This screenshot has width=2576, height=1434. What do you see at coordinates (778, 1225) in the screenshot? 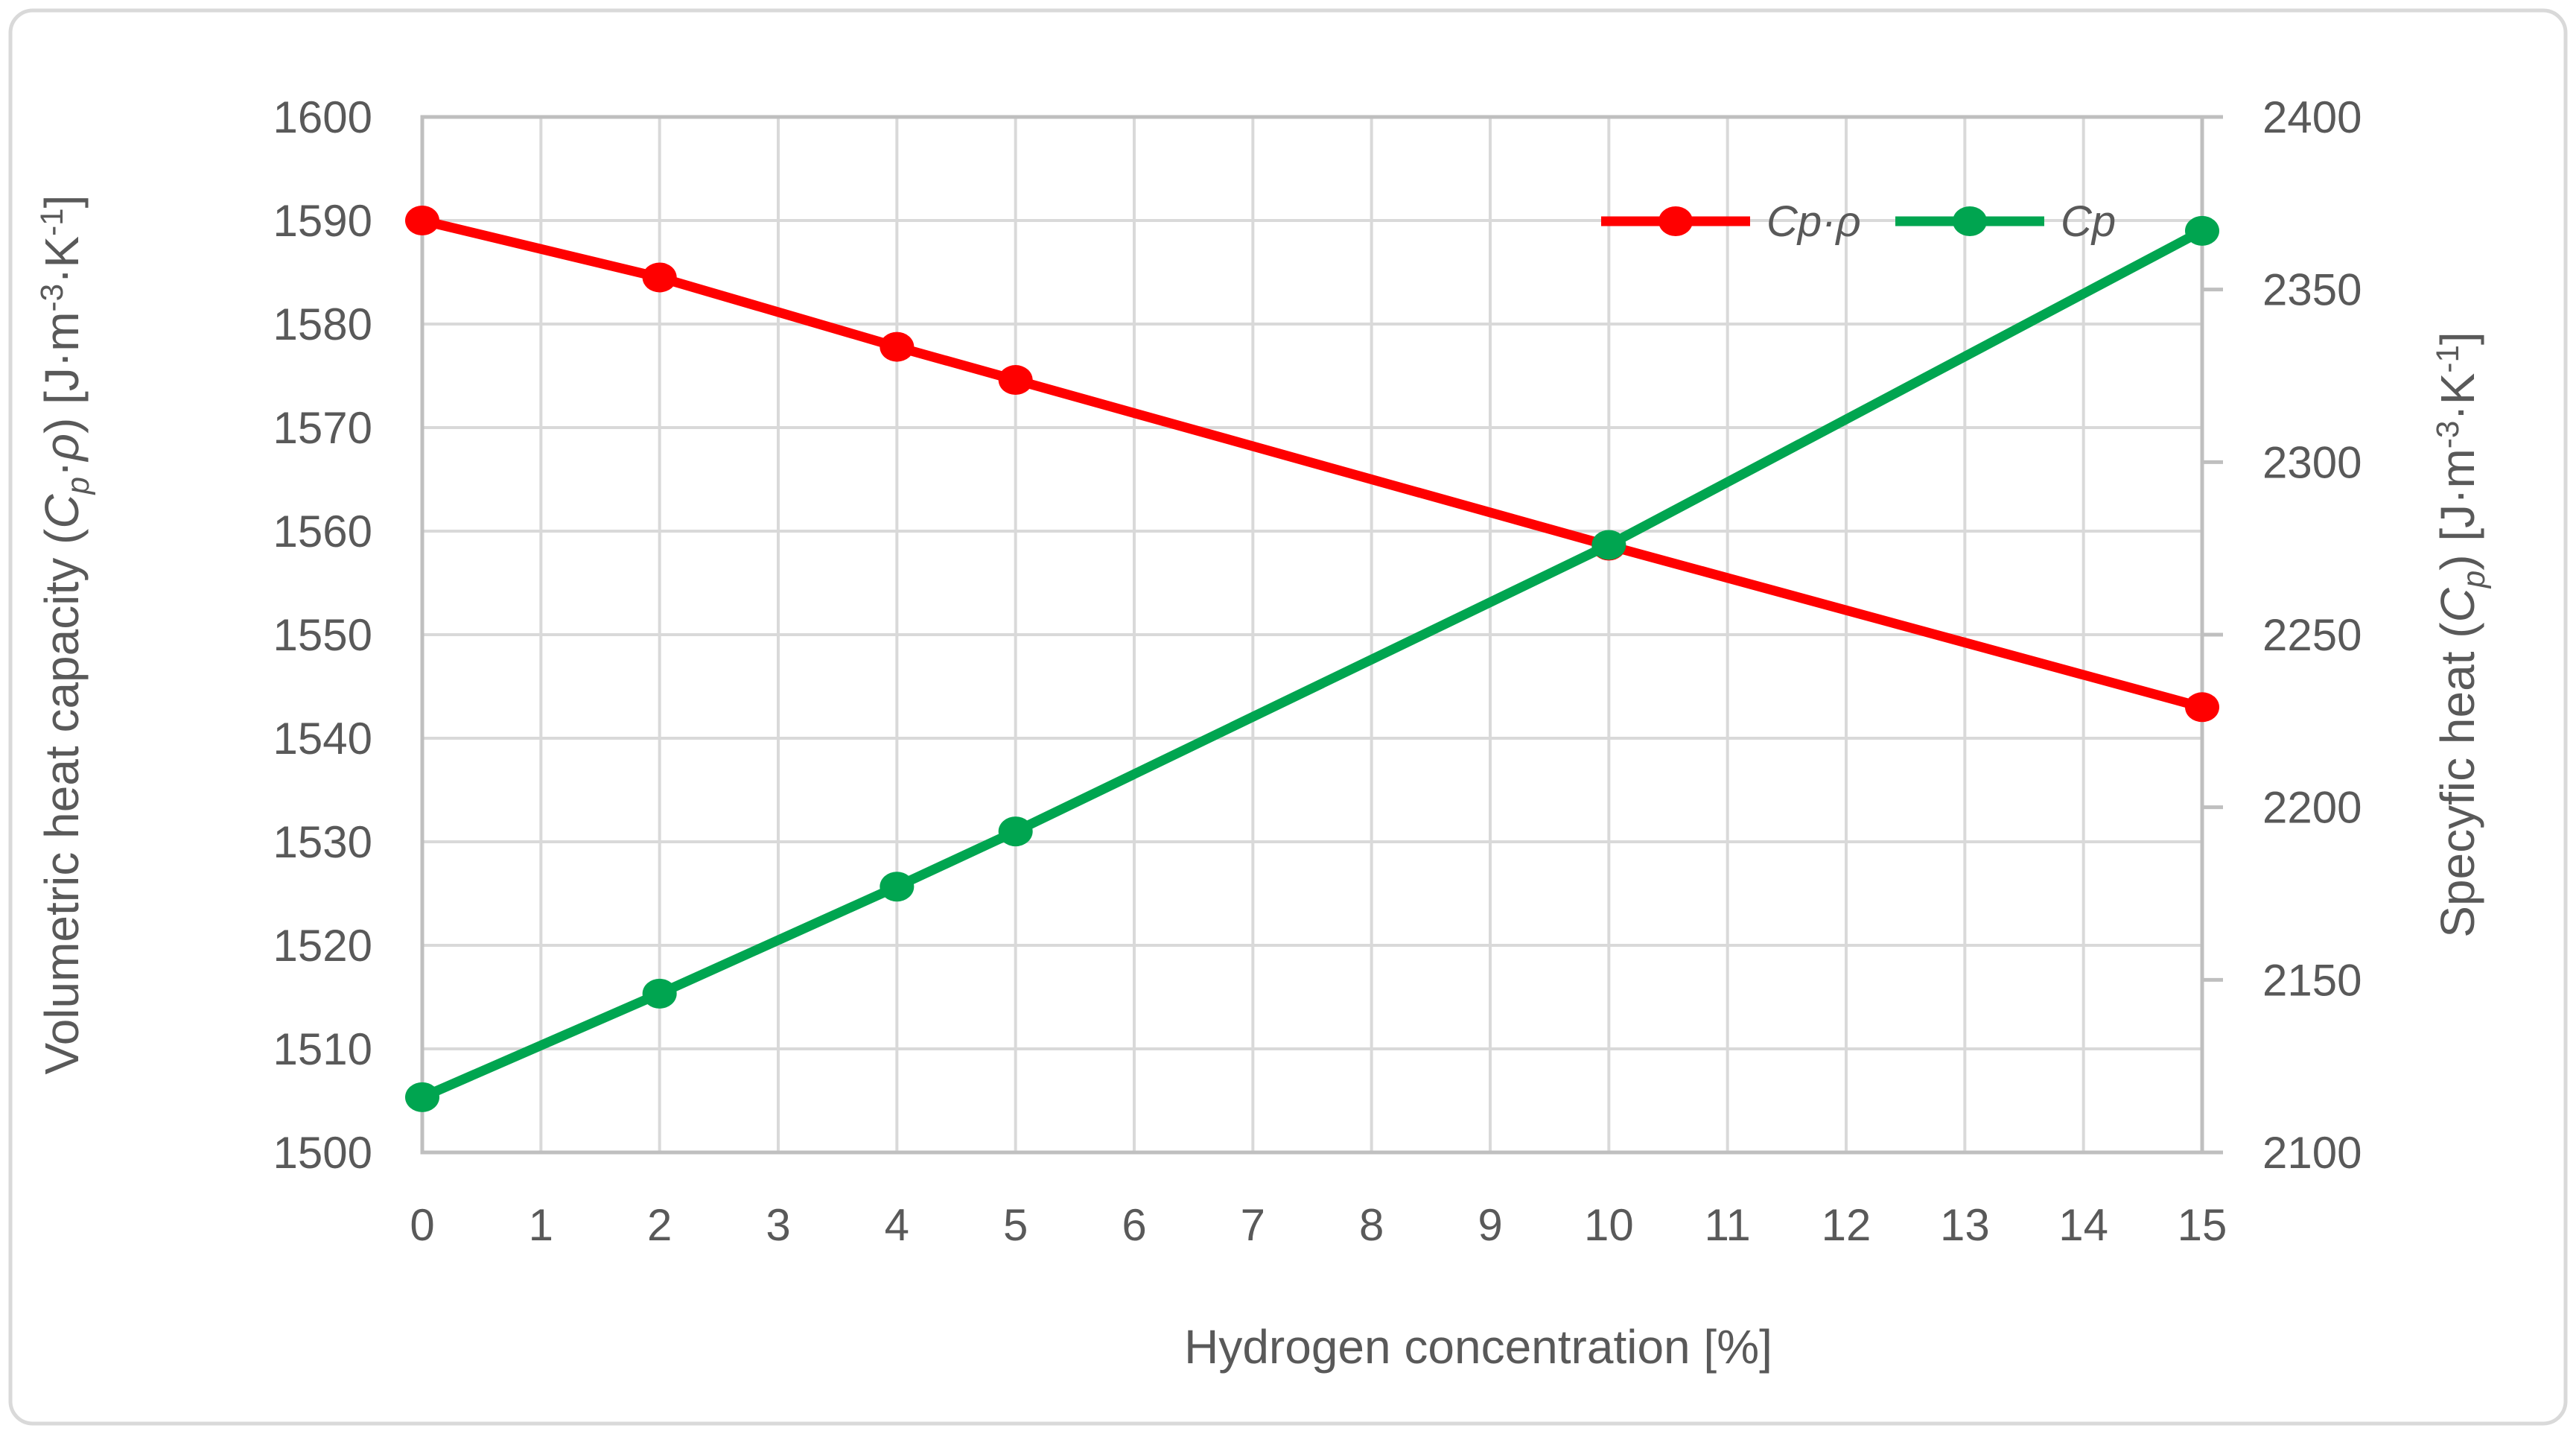
I see `x-tick-label: 3` at bounding box center [778, 1225].